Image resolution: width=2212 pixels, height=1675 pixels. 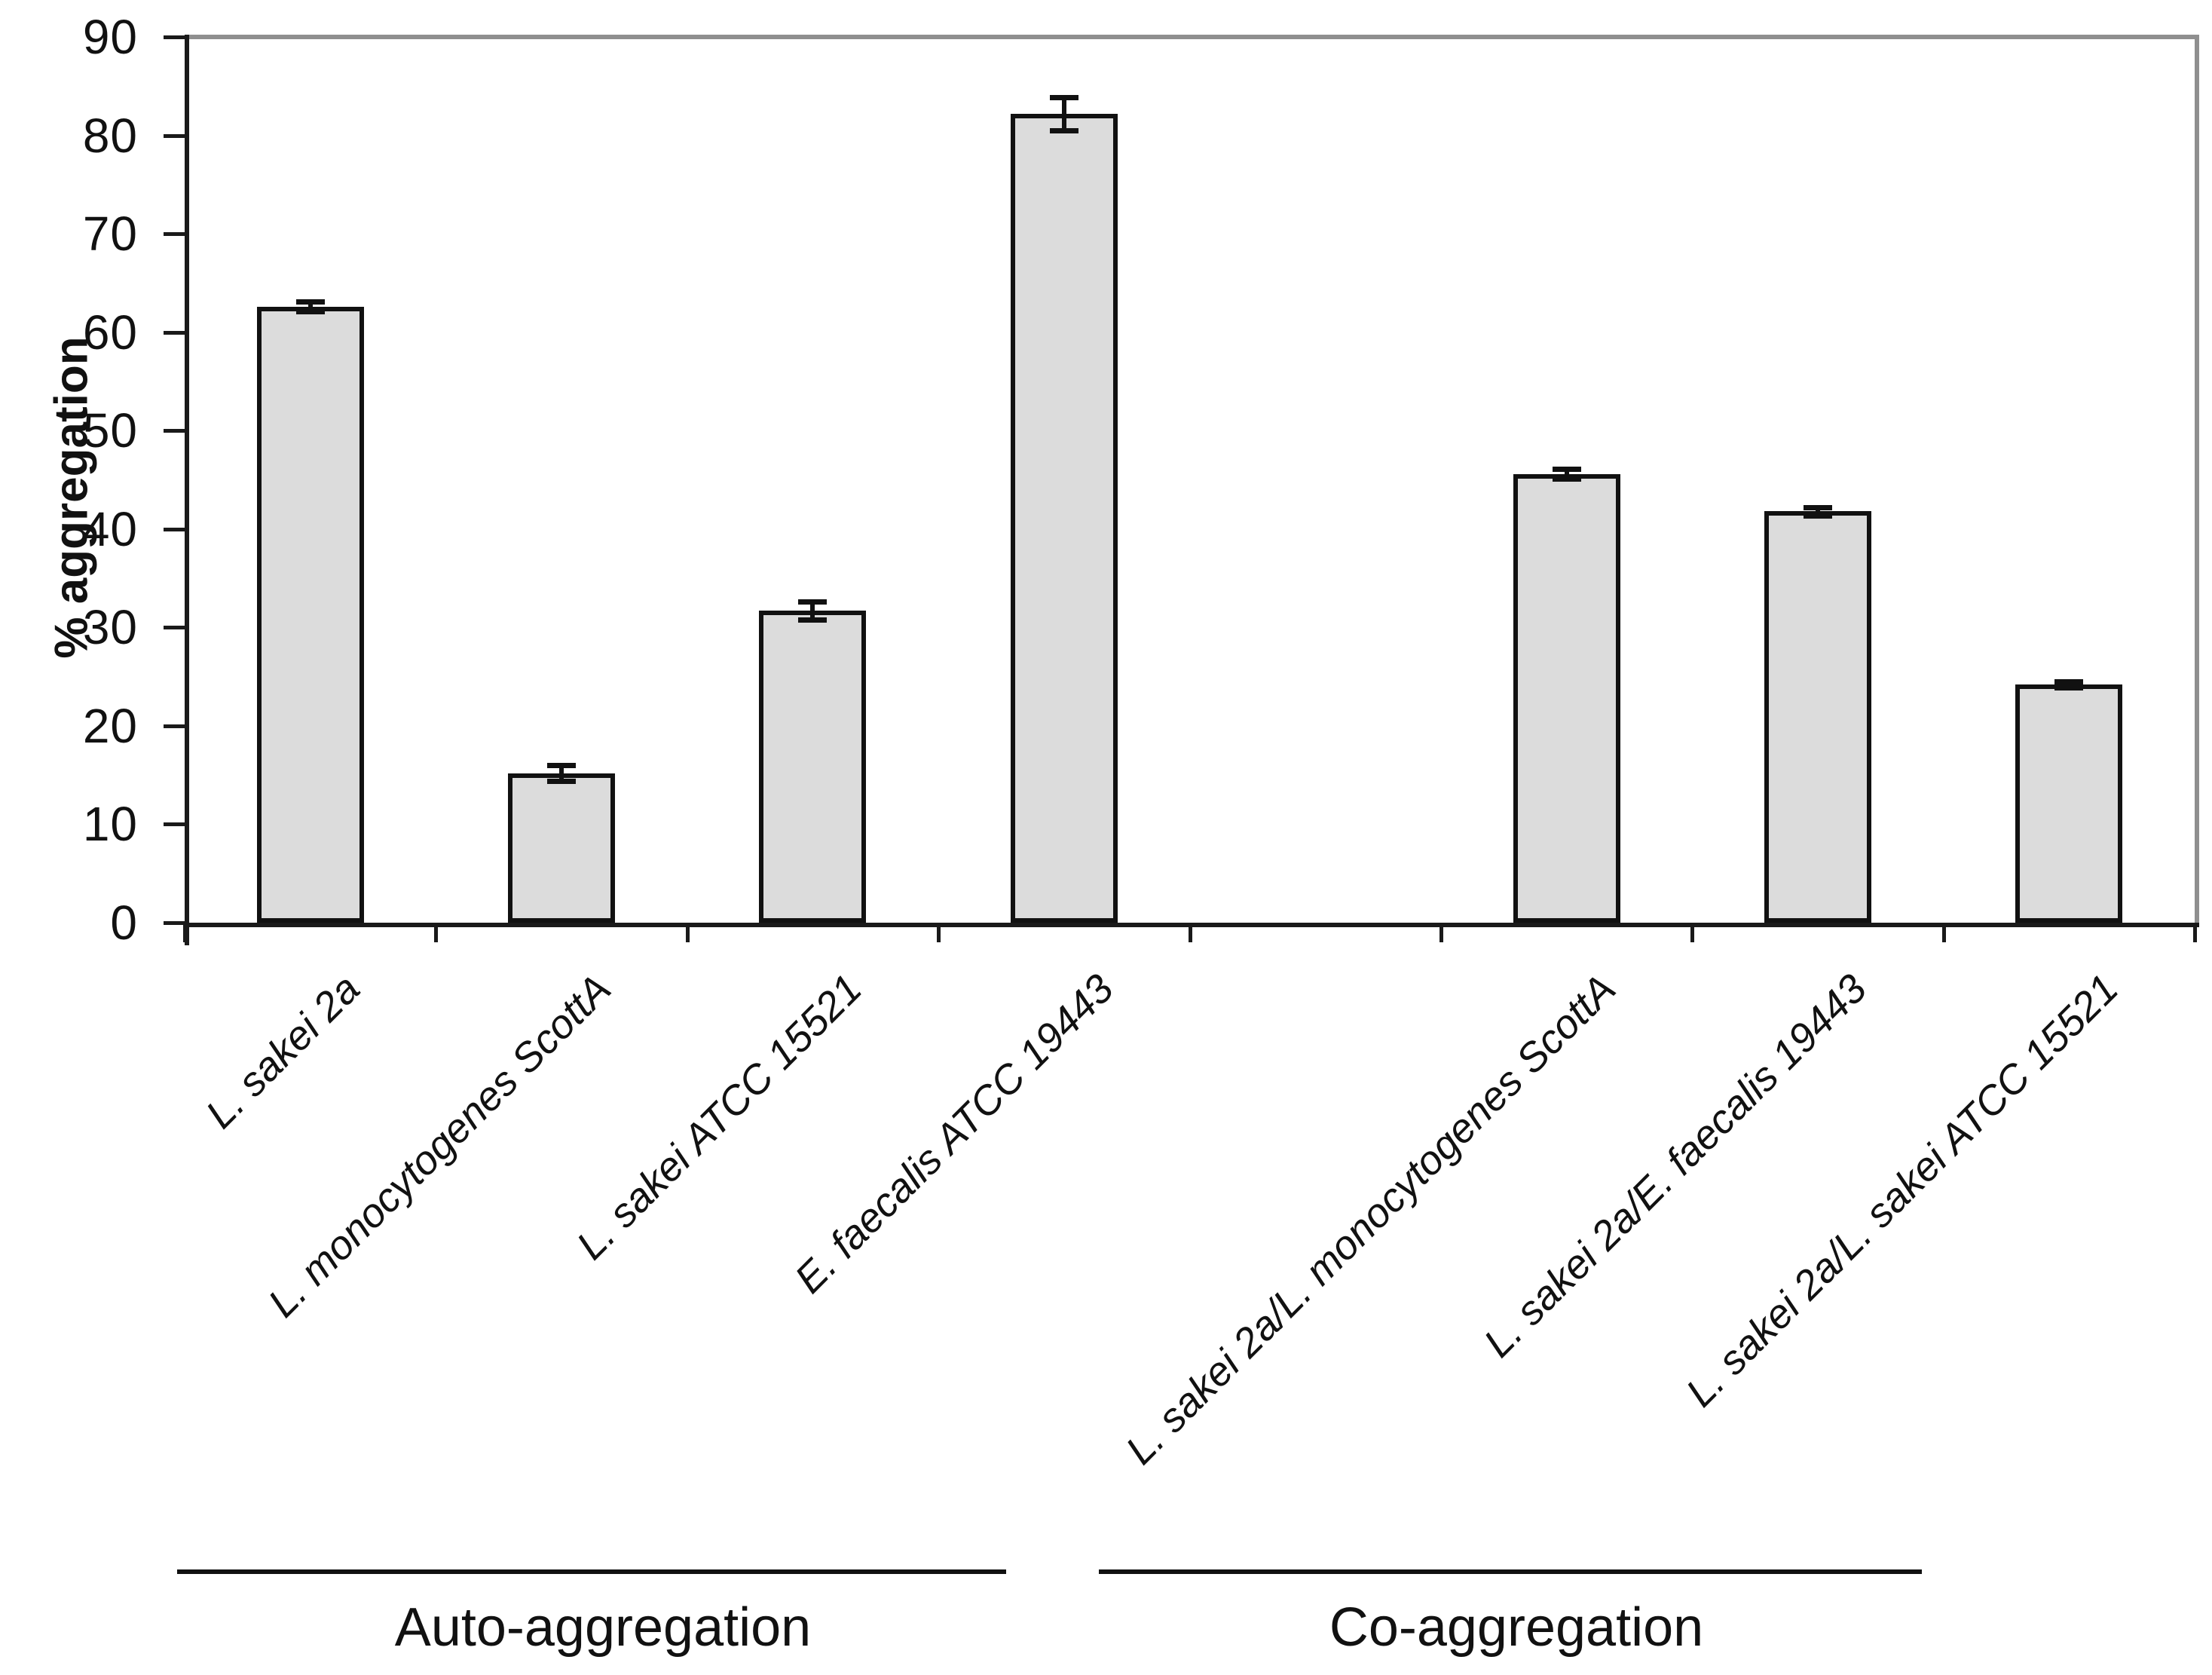 What do you see at coordinates (187, 490) in the screenshot?
I see `y-axis` at bounding box center [187, 490].